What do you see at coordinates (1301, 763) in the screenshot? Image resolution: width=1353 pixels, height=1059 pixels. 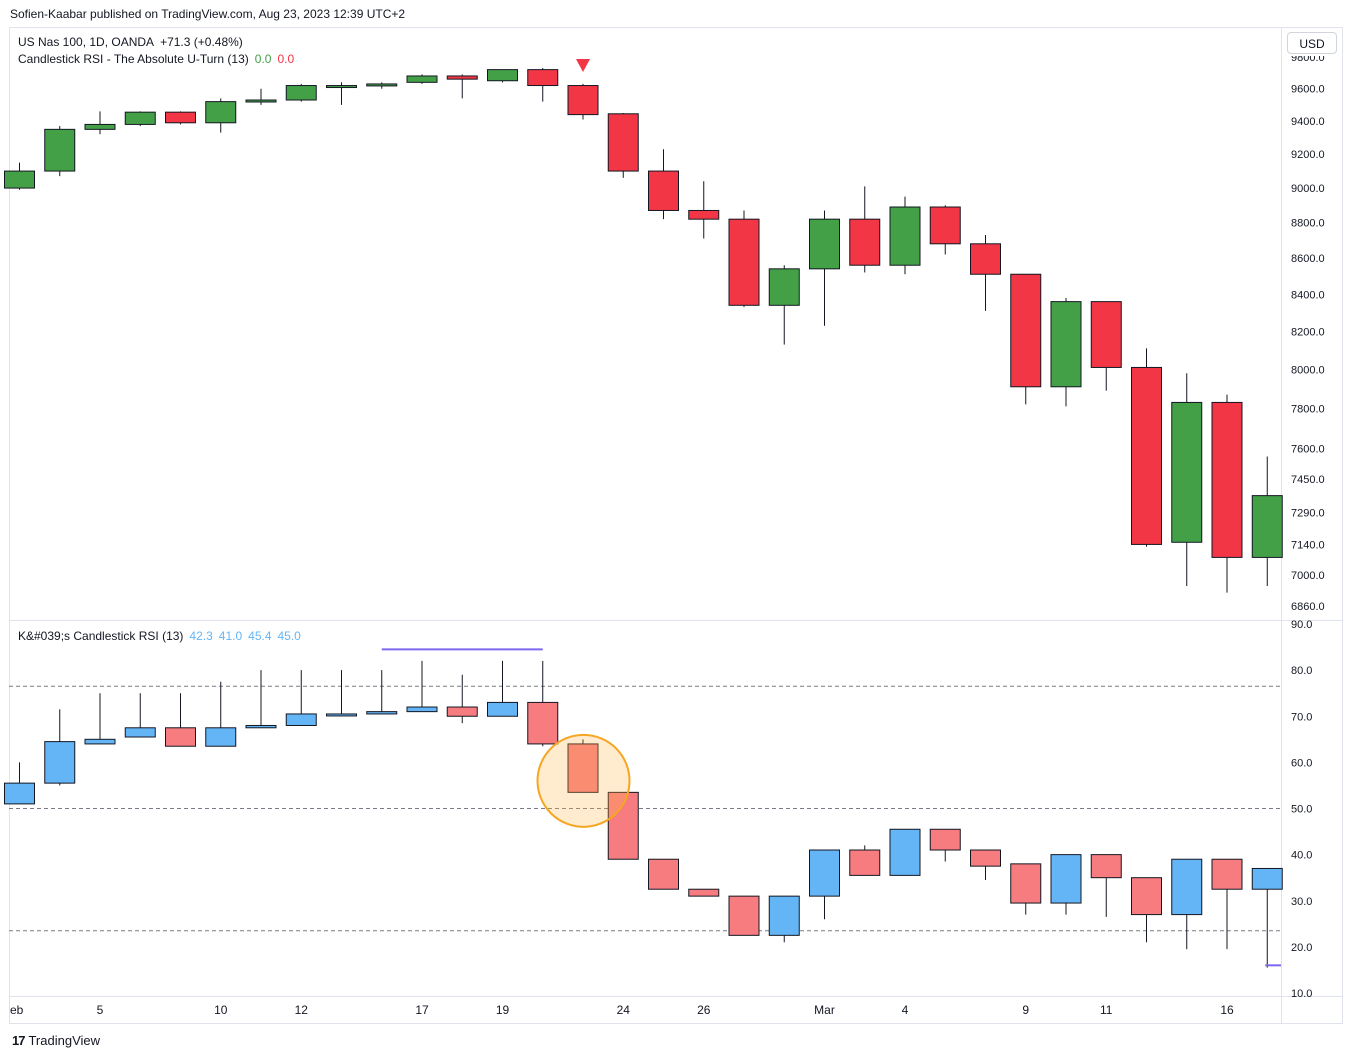 I see `rsi-tick-label-5: 60.0` at bounding box center [1301, 763].